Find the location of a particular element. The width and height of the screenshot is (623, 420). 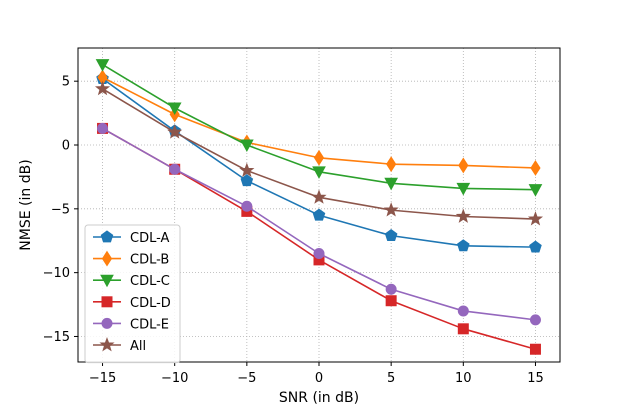

x-tick-label: 5 is located at coordinates (391, 378).